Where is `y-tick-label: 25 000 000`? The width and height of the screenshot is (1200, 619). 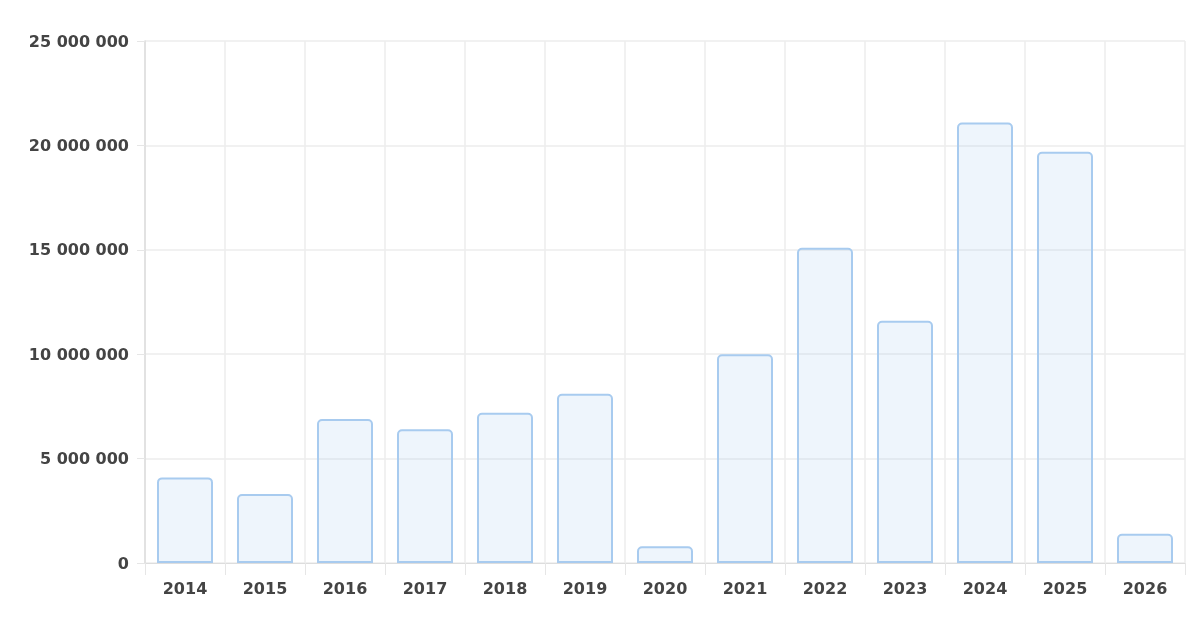
y-tick-label: 25 000 000 is located at coordinates (78, 41).